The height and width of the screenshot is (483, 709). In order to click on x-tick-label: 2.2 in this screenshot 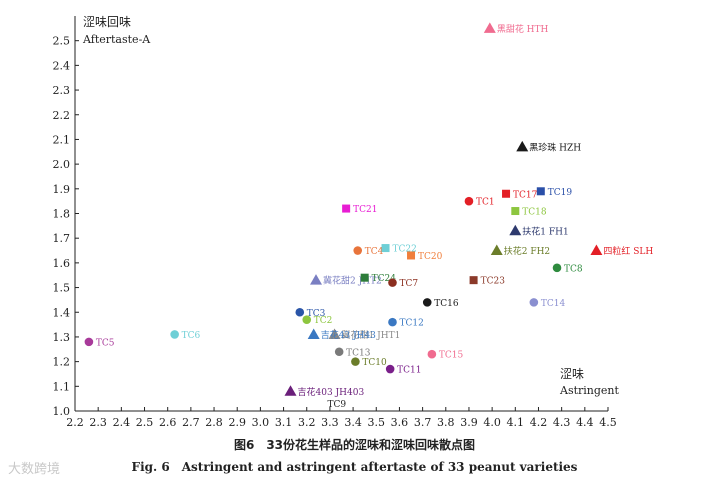, I will do `click(75, 422)`.